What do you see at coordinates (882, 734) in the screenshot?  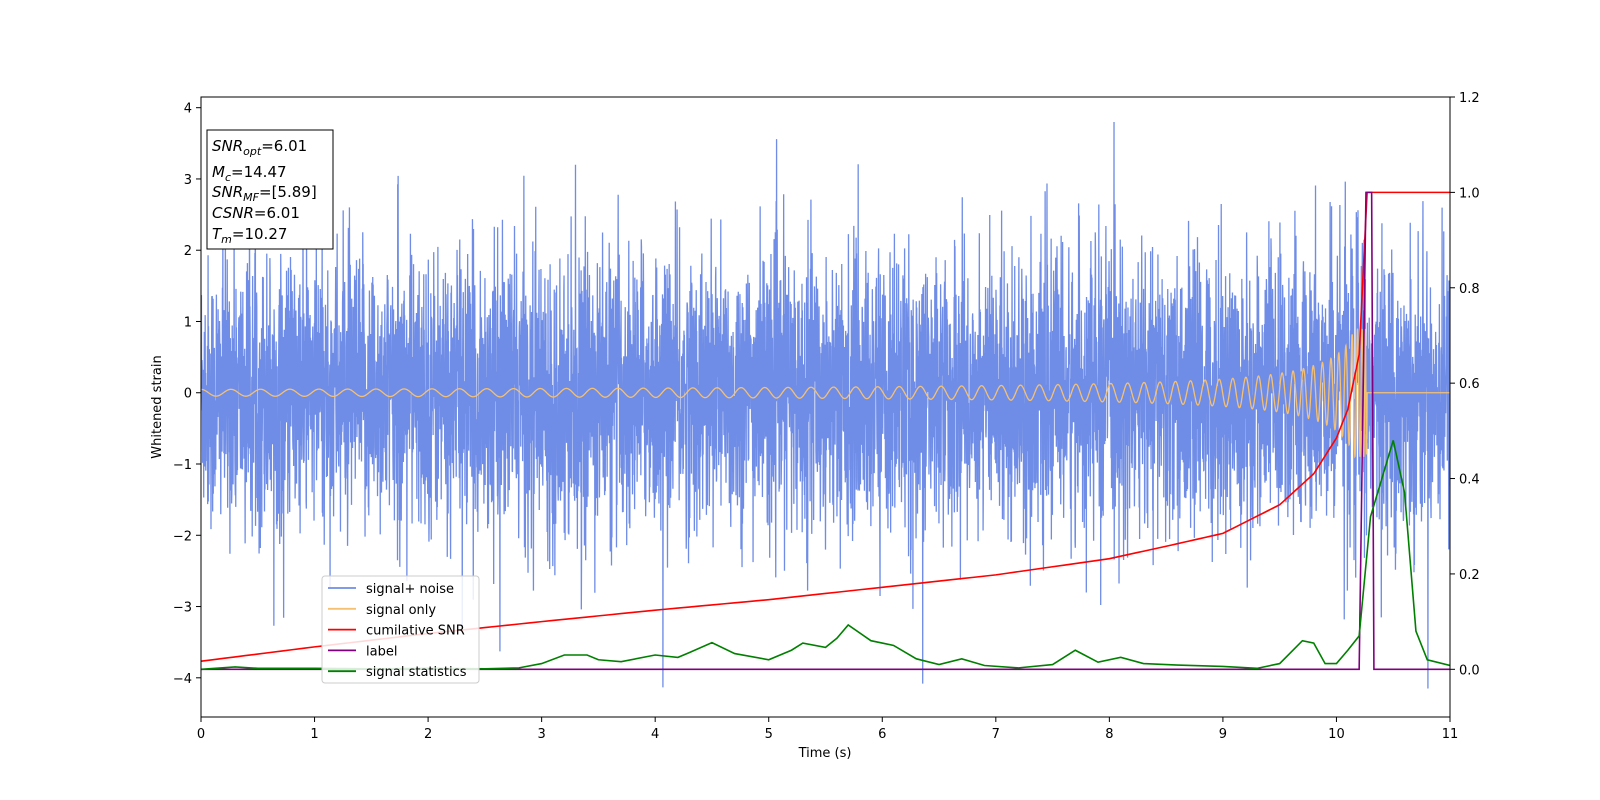 I see `x-tick-label: 6` at bounding box center [882, 734].